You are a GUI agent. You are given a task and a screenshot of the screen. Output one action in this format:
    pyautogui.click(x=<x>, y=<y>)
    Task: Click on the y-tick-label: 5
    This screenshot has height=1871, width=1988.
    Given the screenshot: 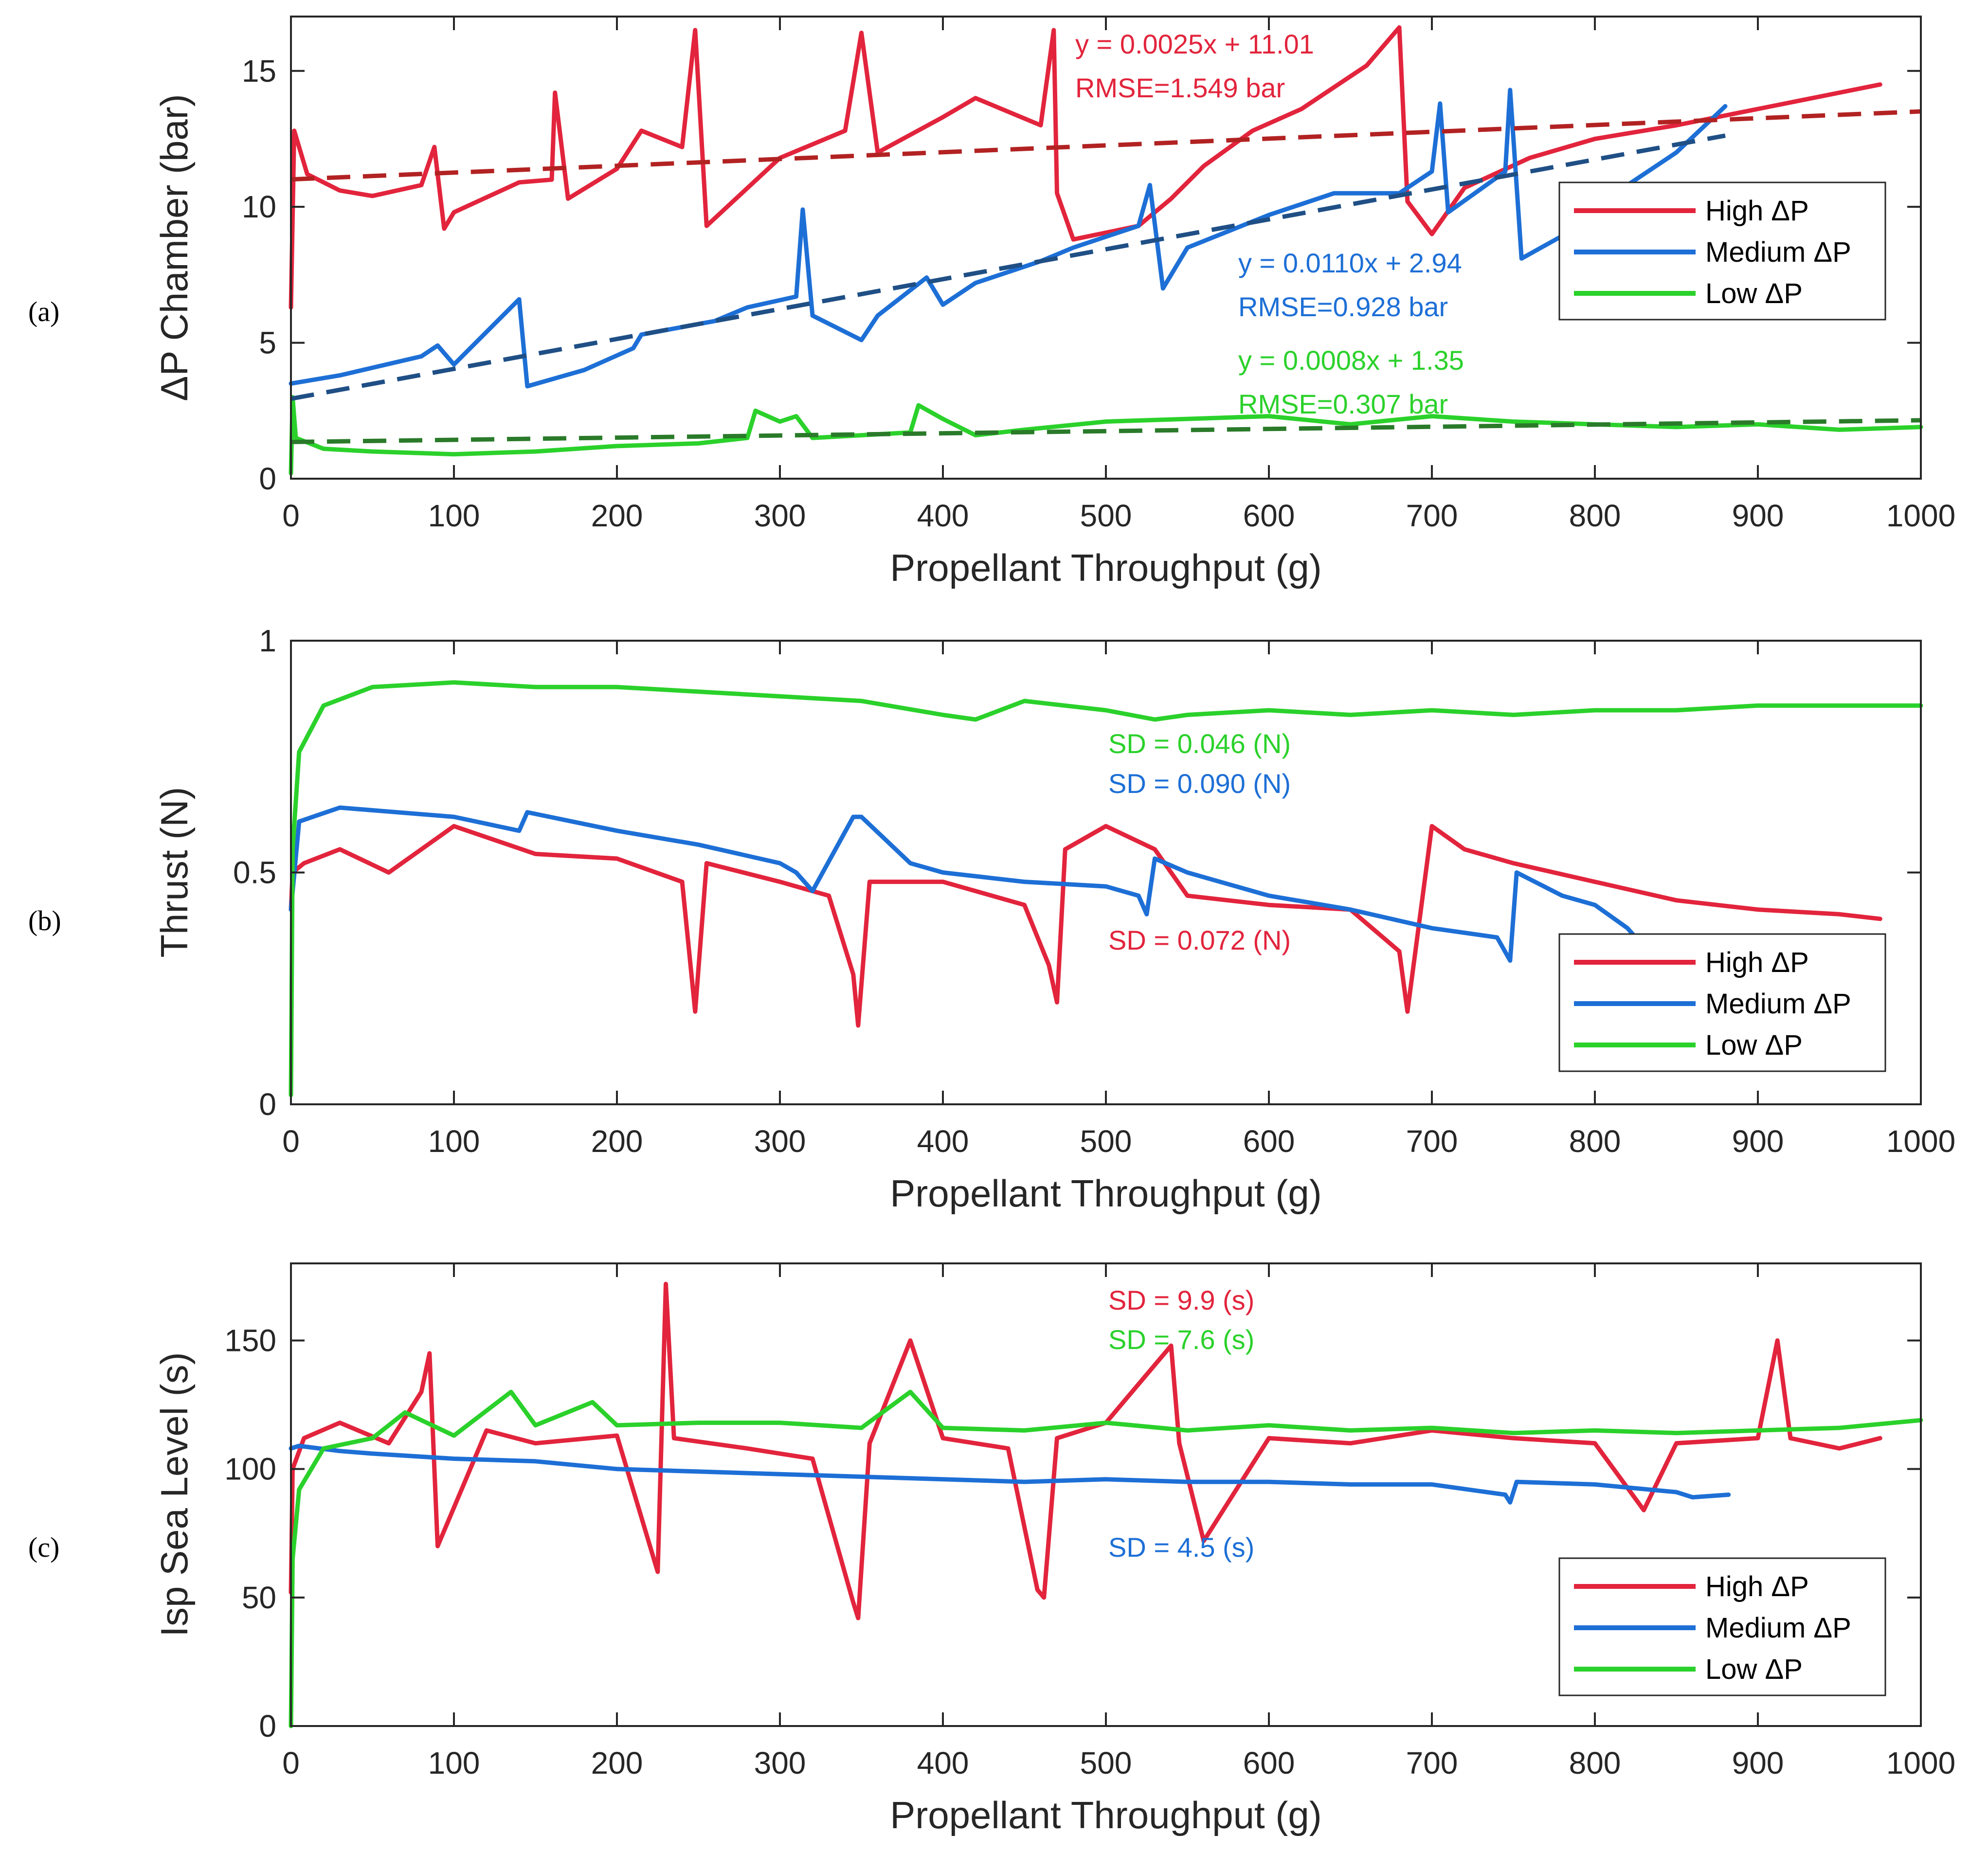 What is the action you would take?
    pyautogui.click(x=267, y=343)
    